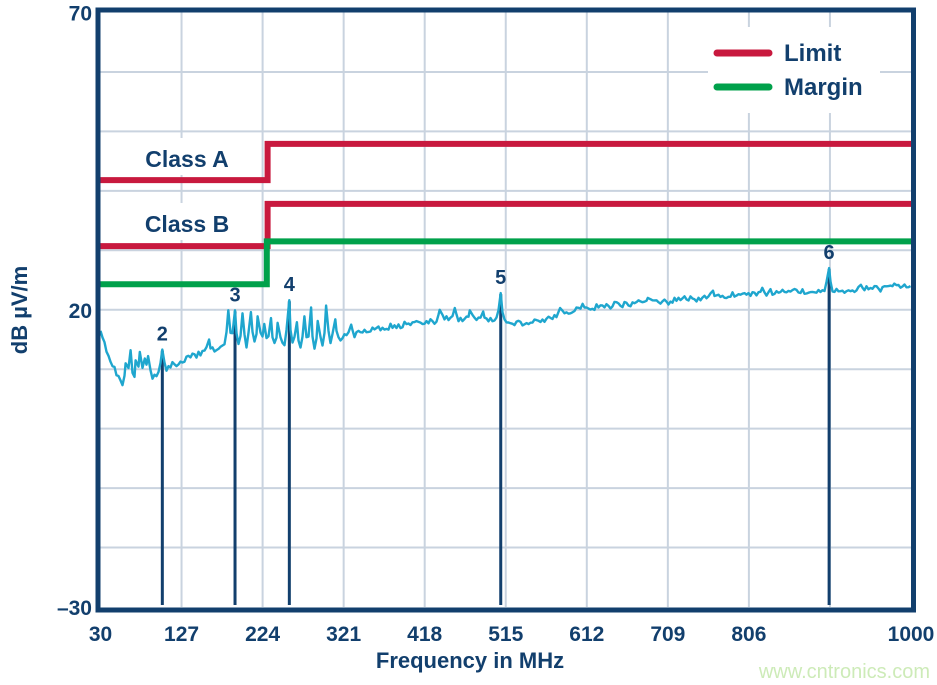 This screenshot has width=937, height=685. Describe the element at coordinates (812, 53) in the screenshot. I see `legend-limit-label: Limit` at that location.